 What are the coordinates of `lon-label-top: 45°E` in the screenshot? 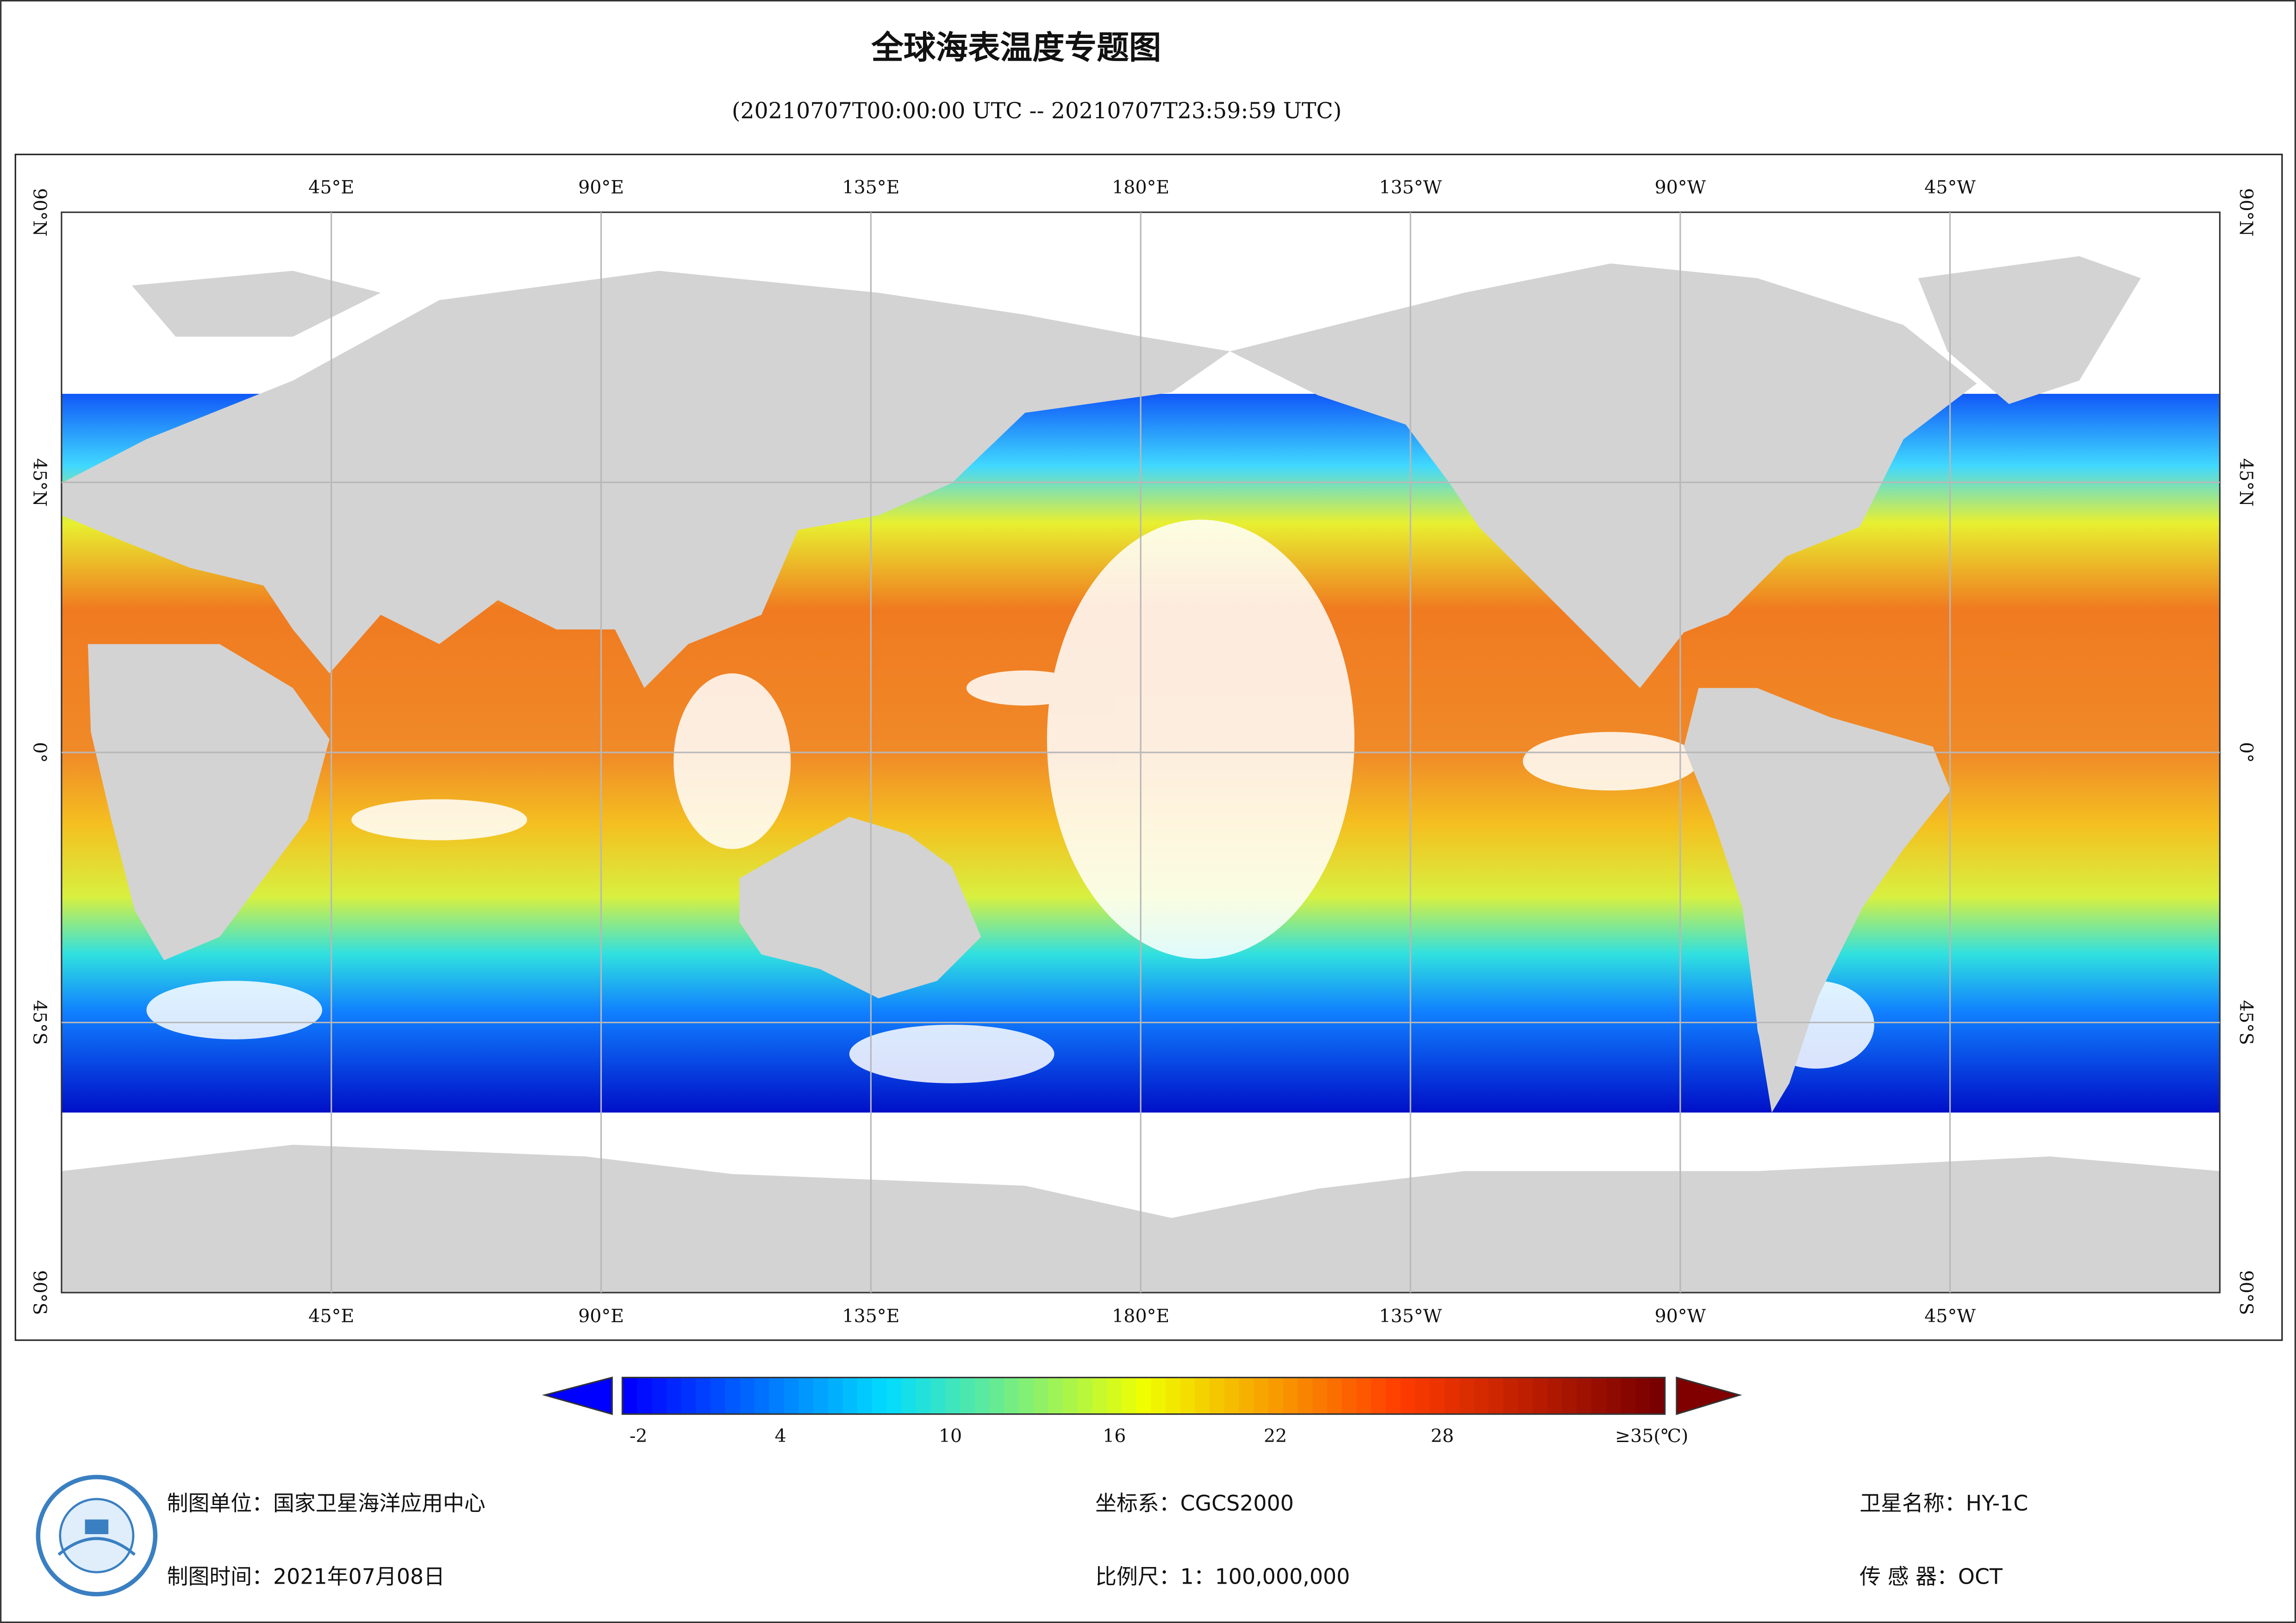 It's located at (331, 187).